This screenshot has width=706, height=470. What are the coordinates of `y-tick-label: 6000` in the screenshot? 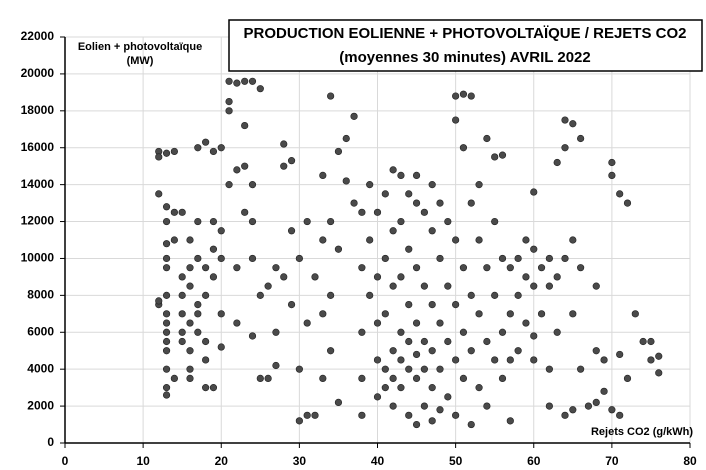 It's located at (40, 331).